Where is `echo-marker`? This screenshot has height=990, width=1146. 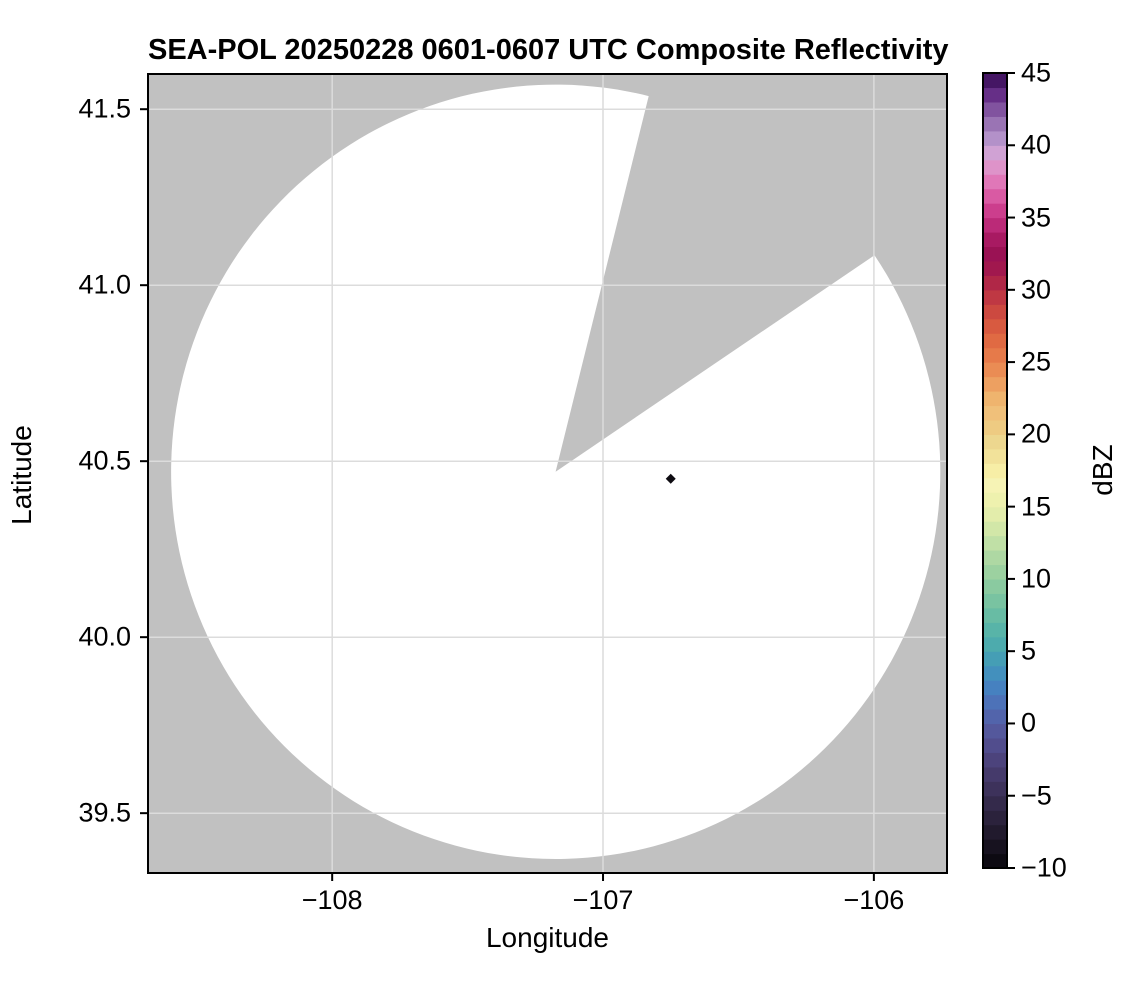
echo-marker is located at coordinates (670, 478).